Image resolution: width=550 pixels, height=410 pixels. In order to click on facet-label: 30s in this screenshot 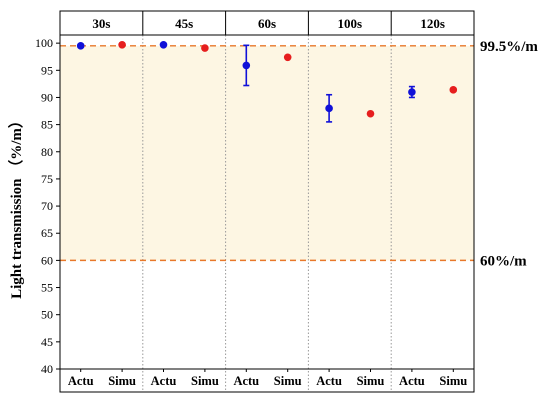, I will do `click(101, 23)`.